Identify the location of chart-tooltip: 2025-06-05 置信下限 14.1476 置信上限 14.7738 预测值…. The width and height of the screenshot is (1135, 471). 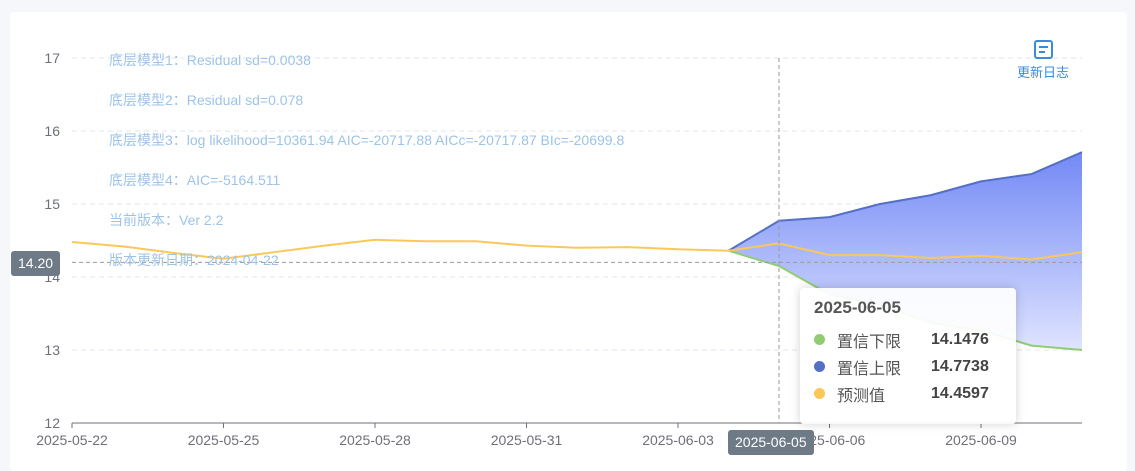
(908, 356).